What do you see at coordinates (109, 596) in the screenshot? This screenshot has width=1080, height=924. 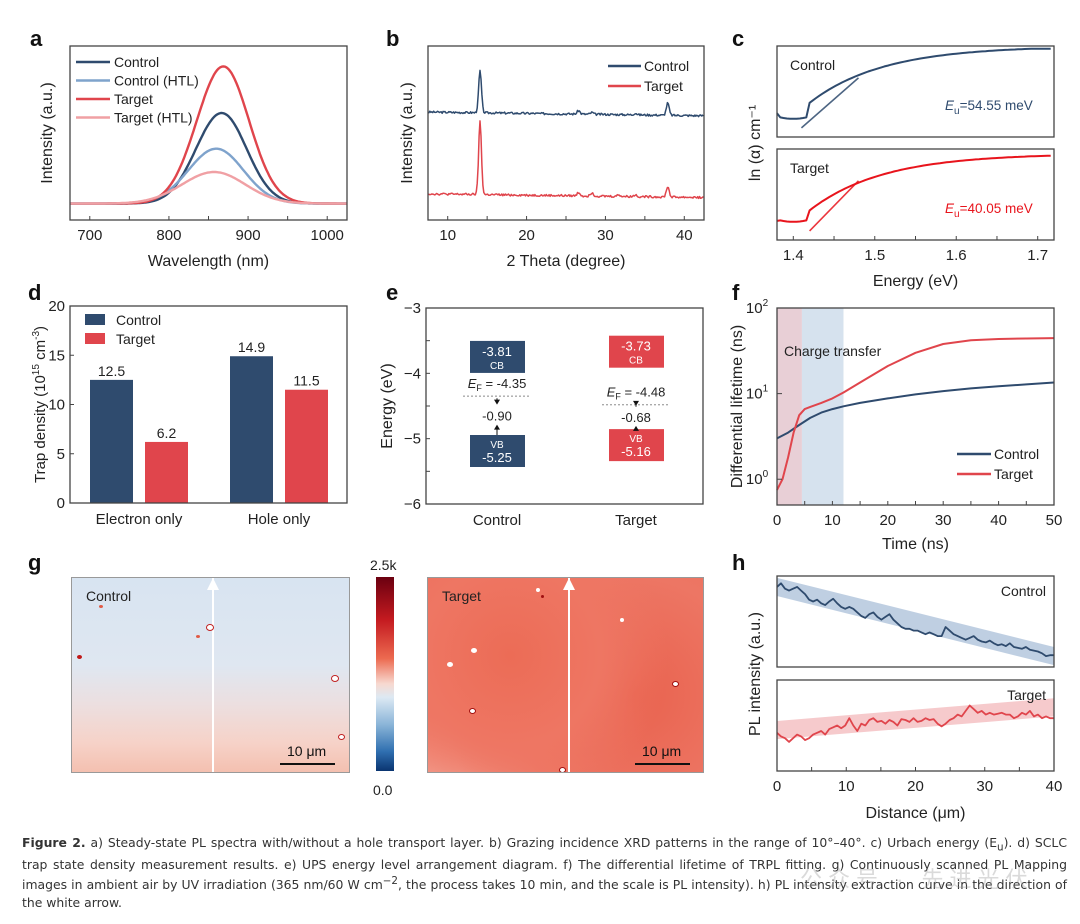 I see `map-label-control: Control` at bounding box center [109, 596].